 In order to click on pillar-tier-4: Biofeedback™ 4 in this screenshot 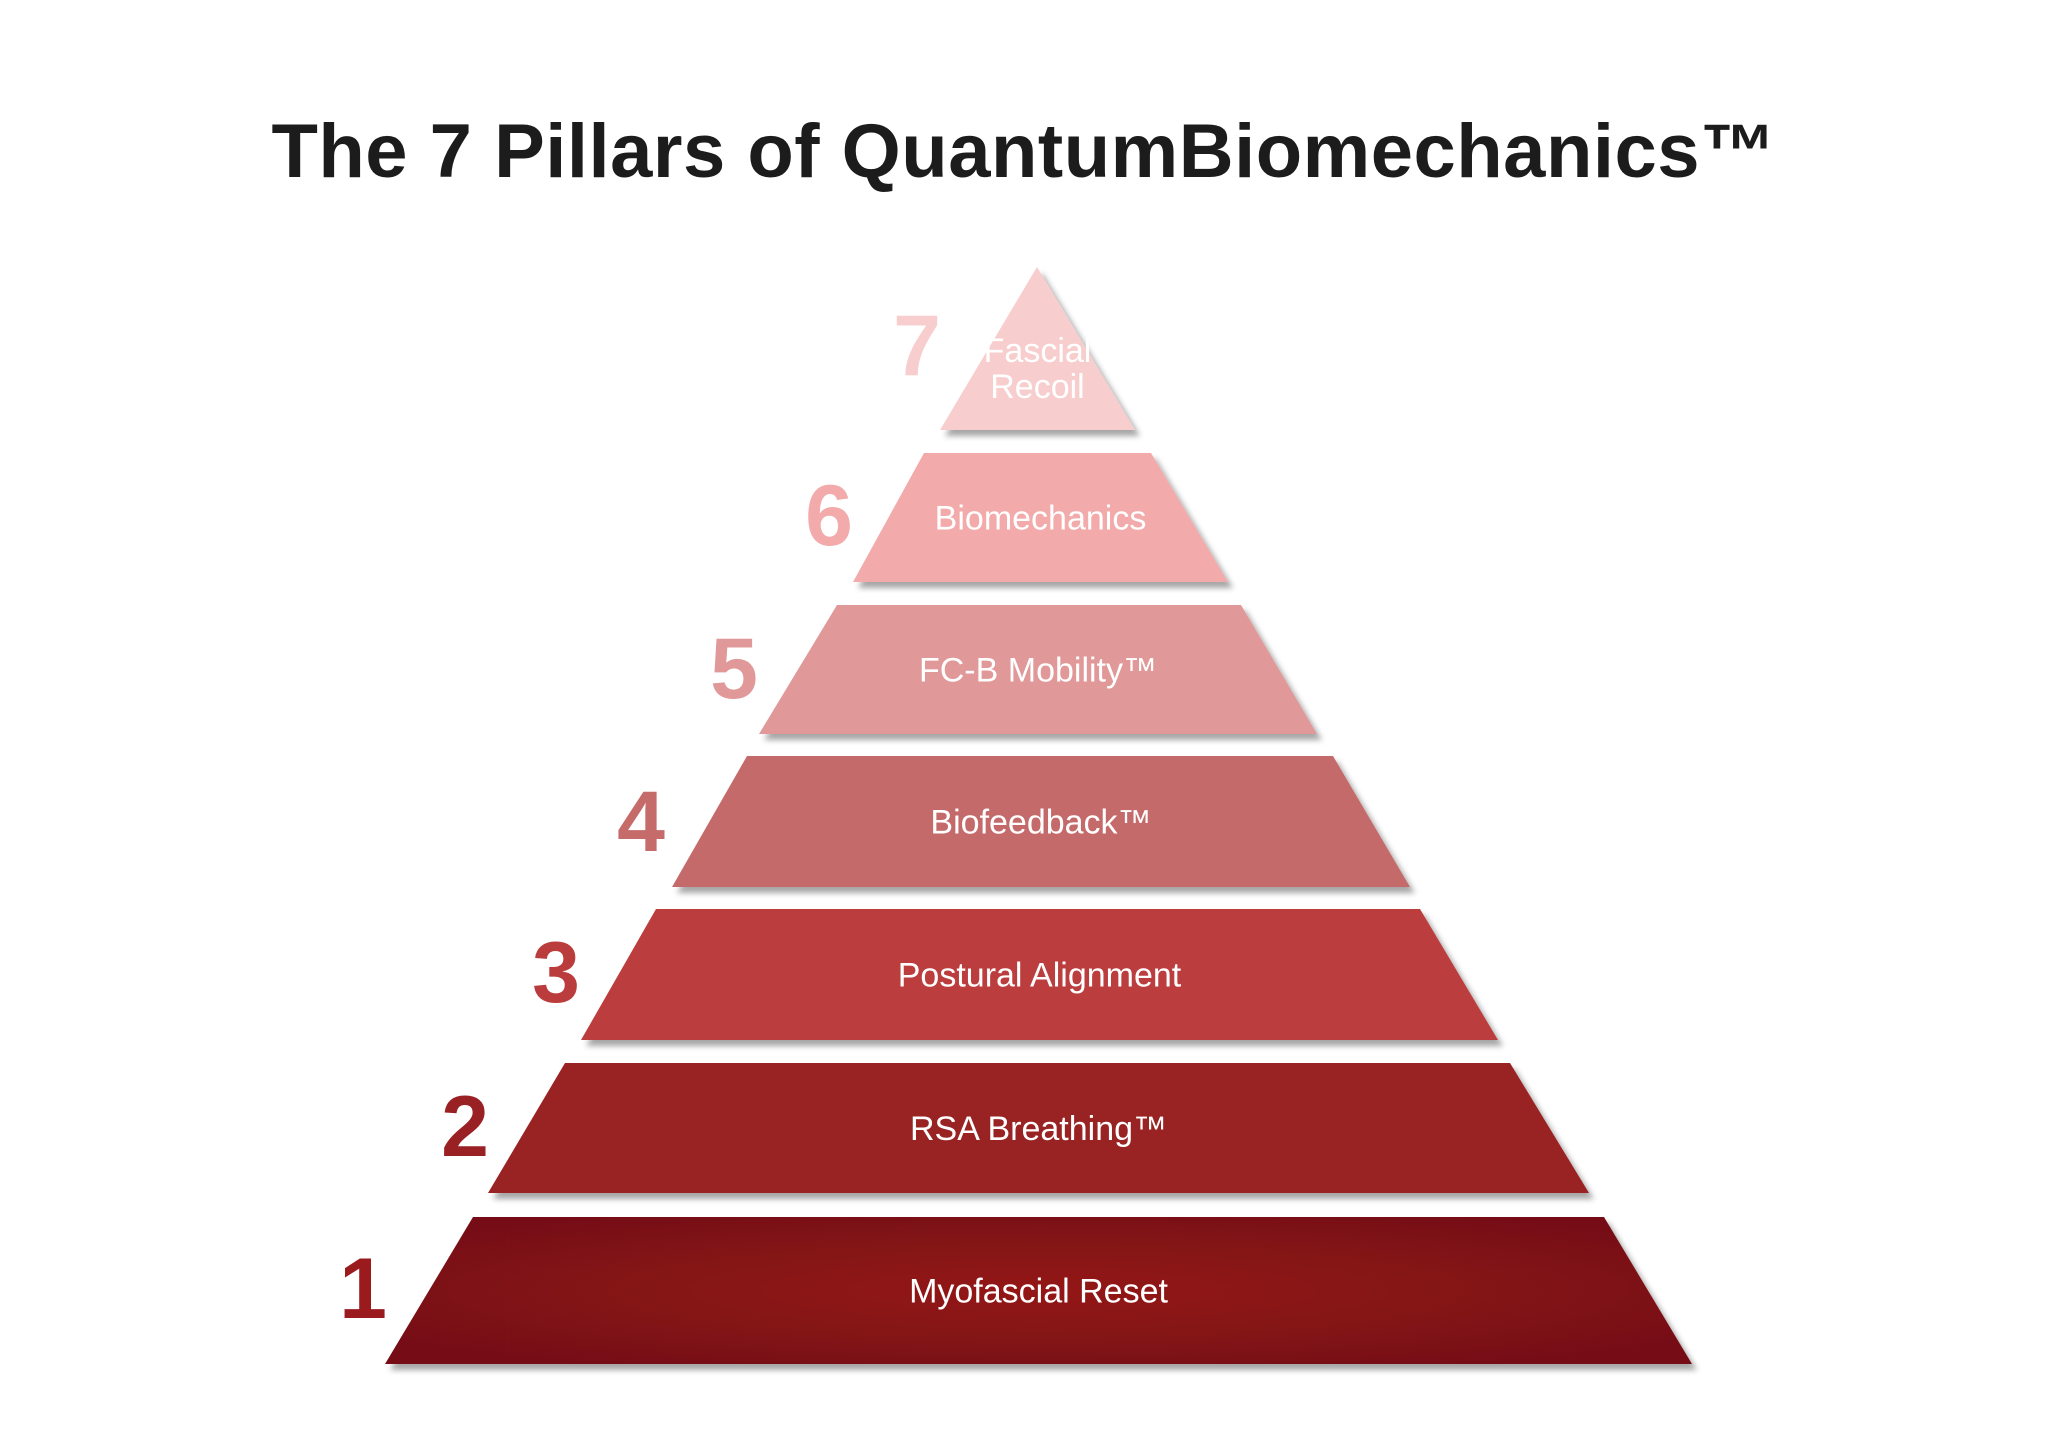, I will do `click(1013, 821)`.